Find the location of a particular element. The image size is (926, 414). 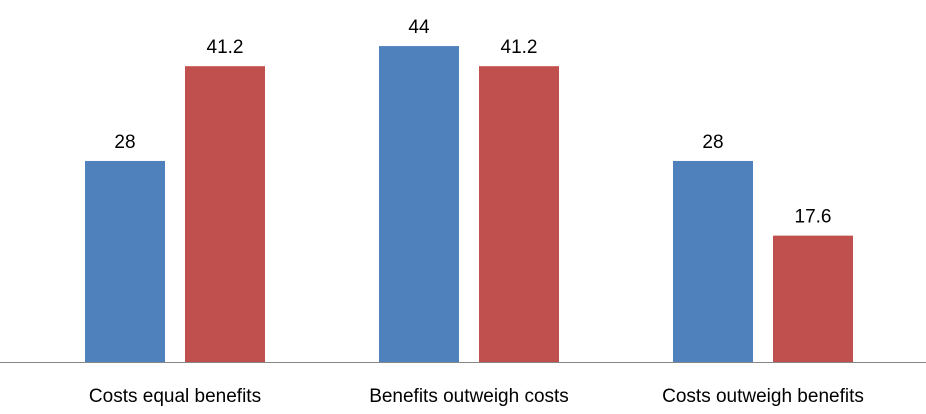

category-label-0: Costs equal benefits is located at coordinates (175, 396).